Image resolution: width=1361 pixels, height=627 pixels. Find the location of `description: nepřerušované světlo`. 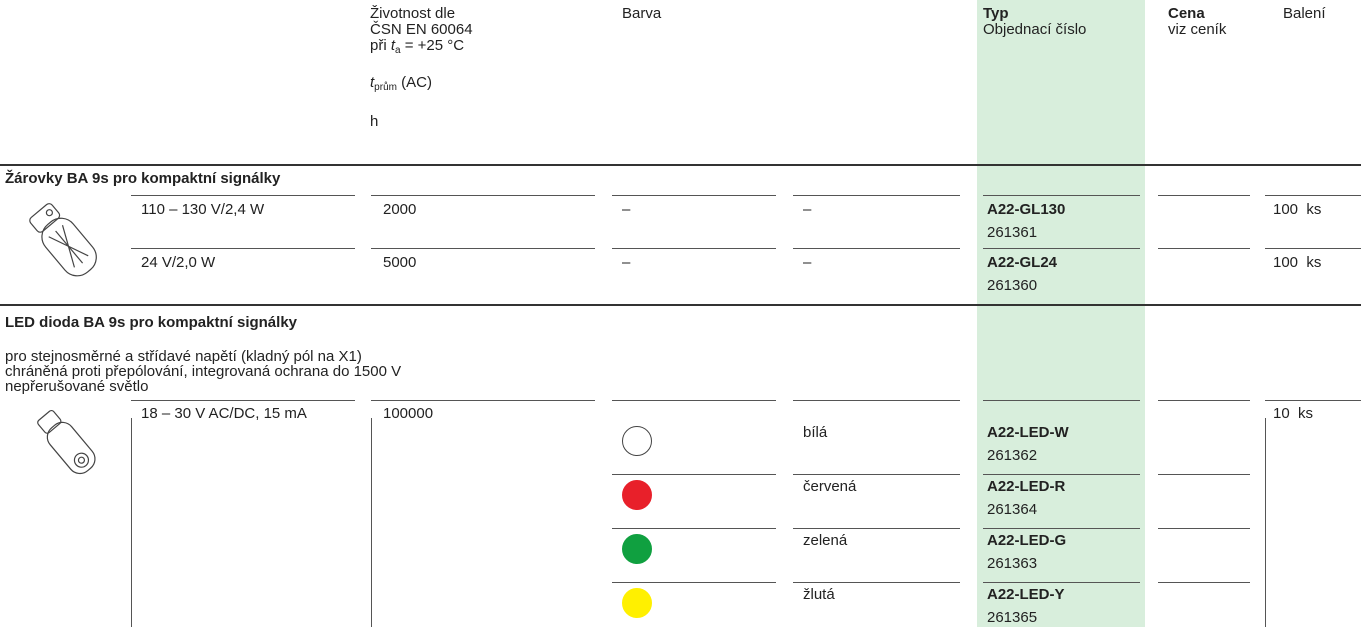

description: nepřerušované světlo is located at coordinates (77, 386).